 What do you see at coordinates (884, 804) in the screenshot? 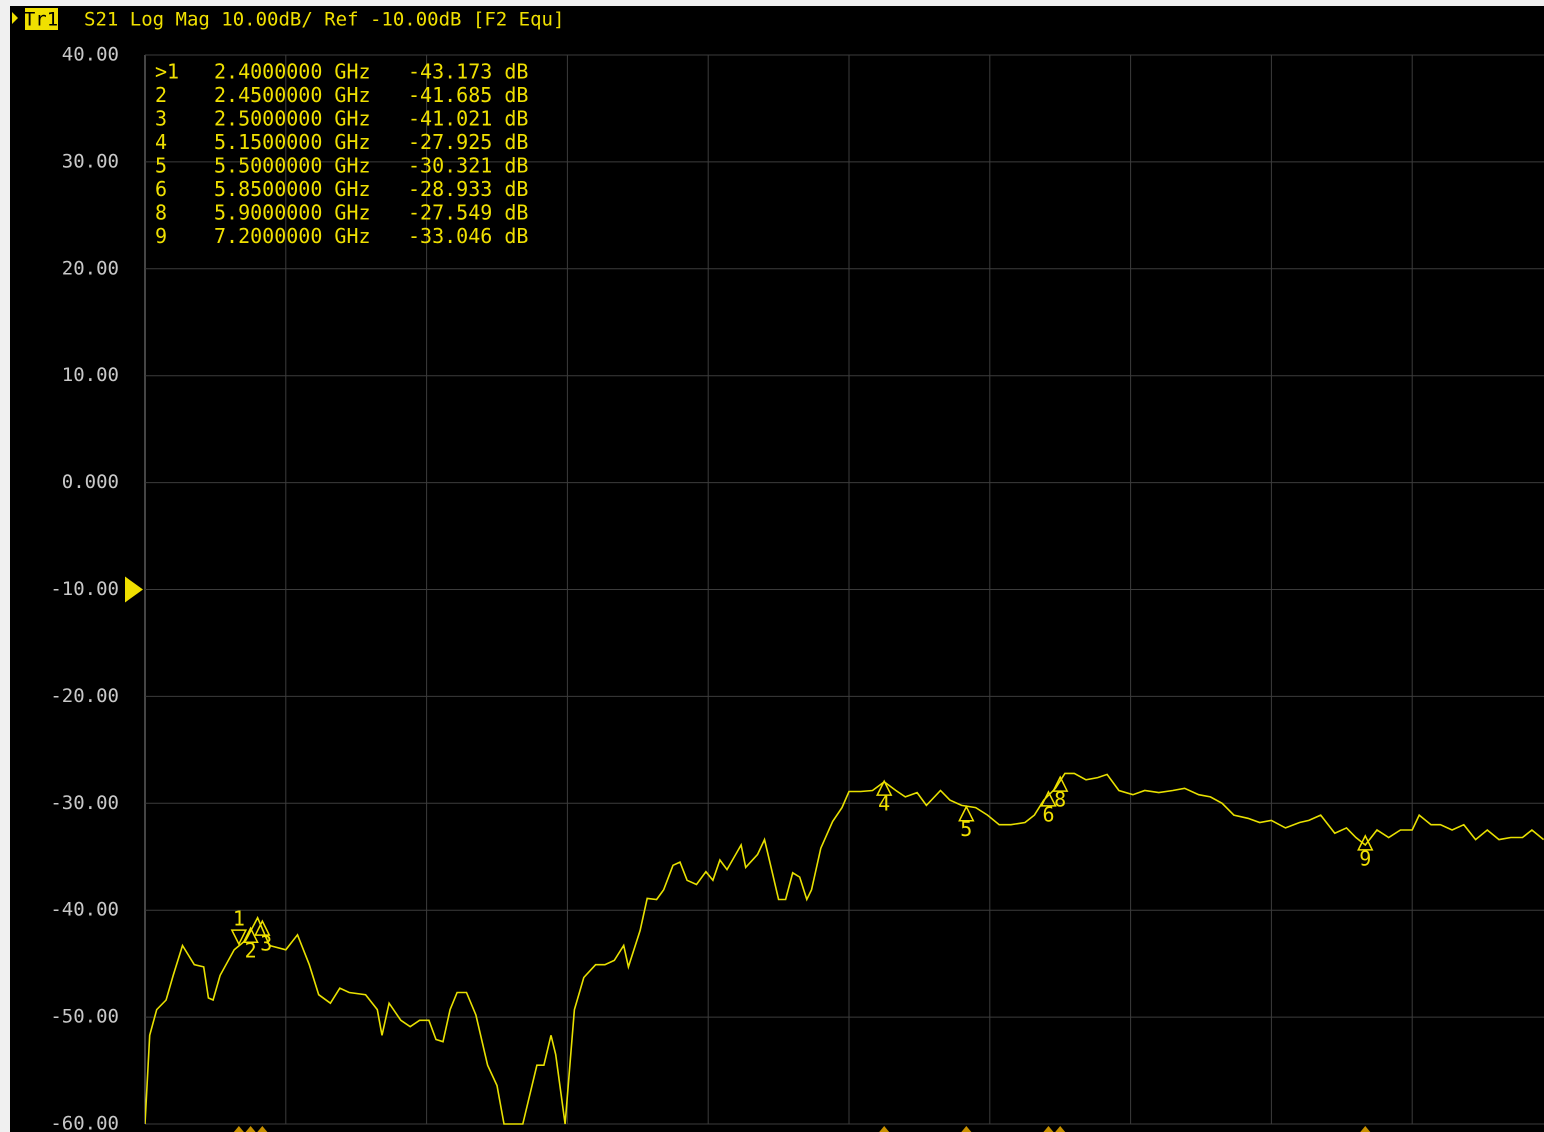
I see `marker-tag: 4` at bounding box center [884, 804].